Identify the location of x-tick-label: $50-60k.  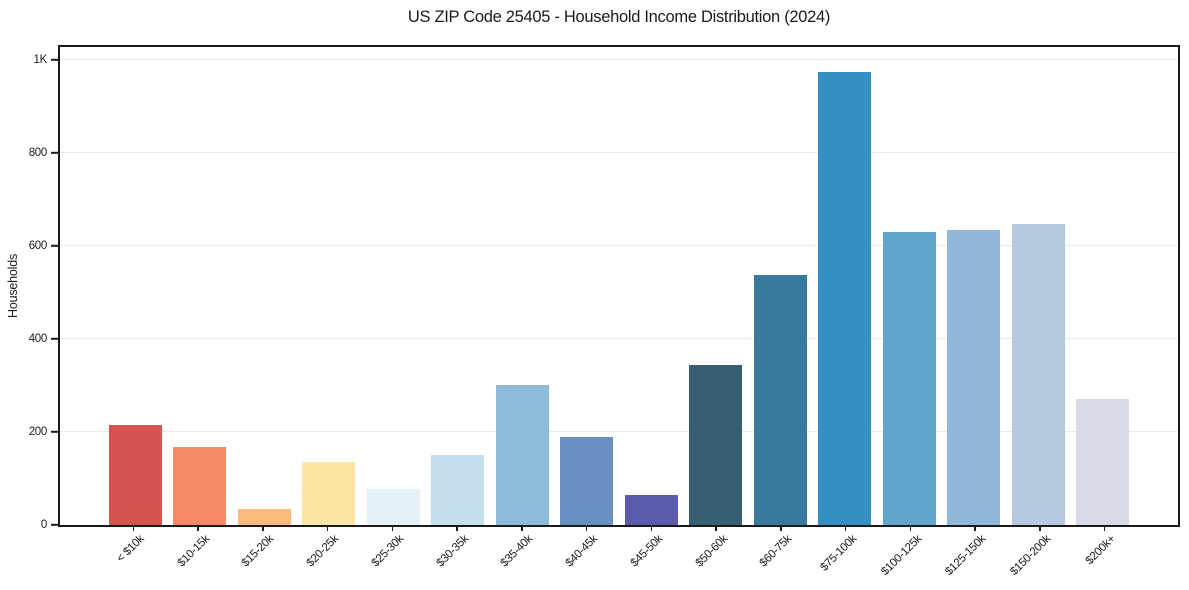
(711, 551).